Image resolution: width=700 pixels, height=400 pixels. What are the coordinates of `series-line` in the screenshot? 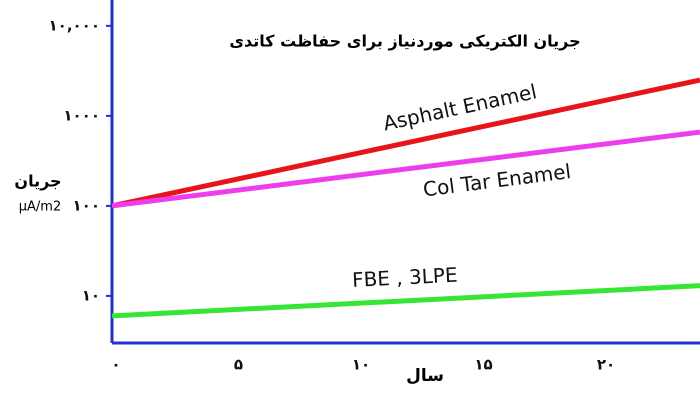 It's located at (405, 301).